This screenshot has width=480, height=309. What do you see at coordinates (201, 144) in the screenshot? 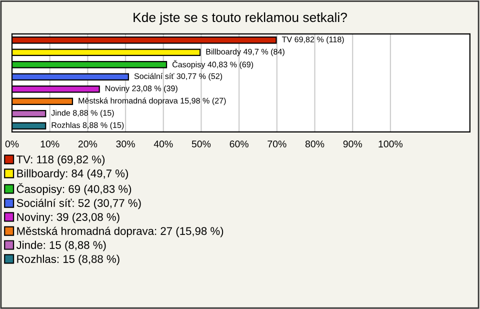
I see `x-tick-label: 50%` at bounding box center [201, 144].